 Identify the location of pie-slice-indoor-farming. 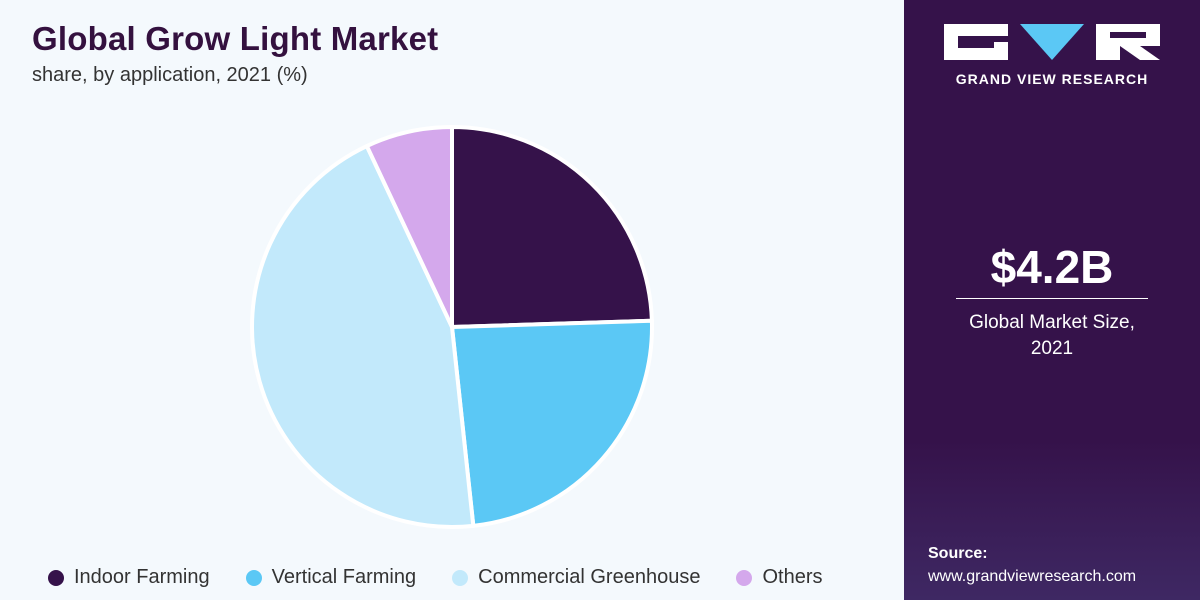
(552, 227).